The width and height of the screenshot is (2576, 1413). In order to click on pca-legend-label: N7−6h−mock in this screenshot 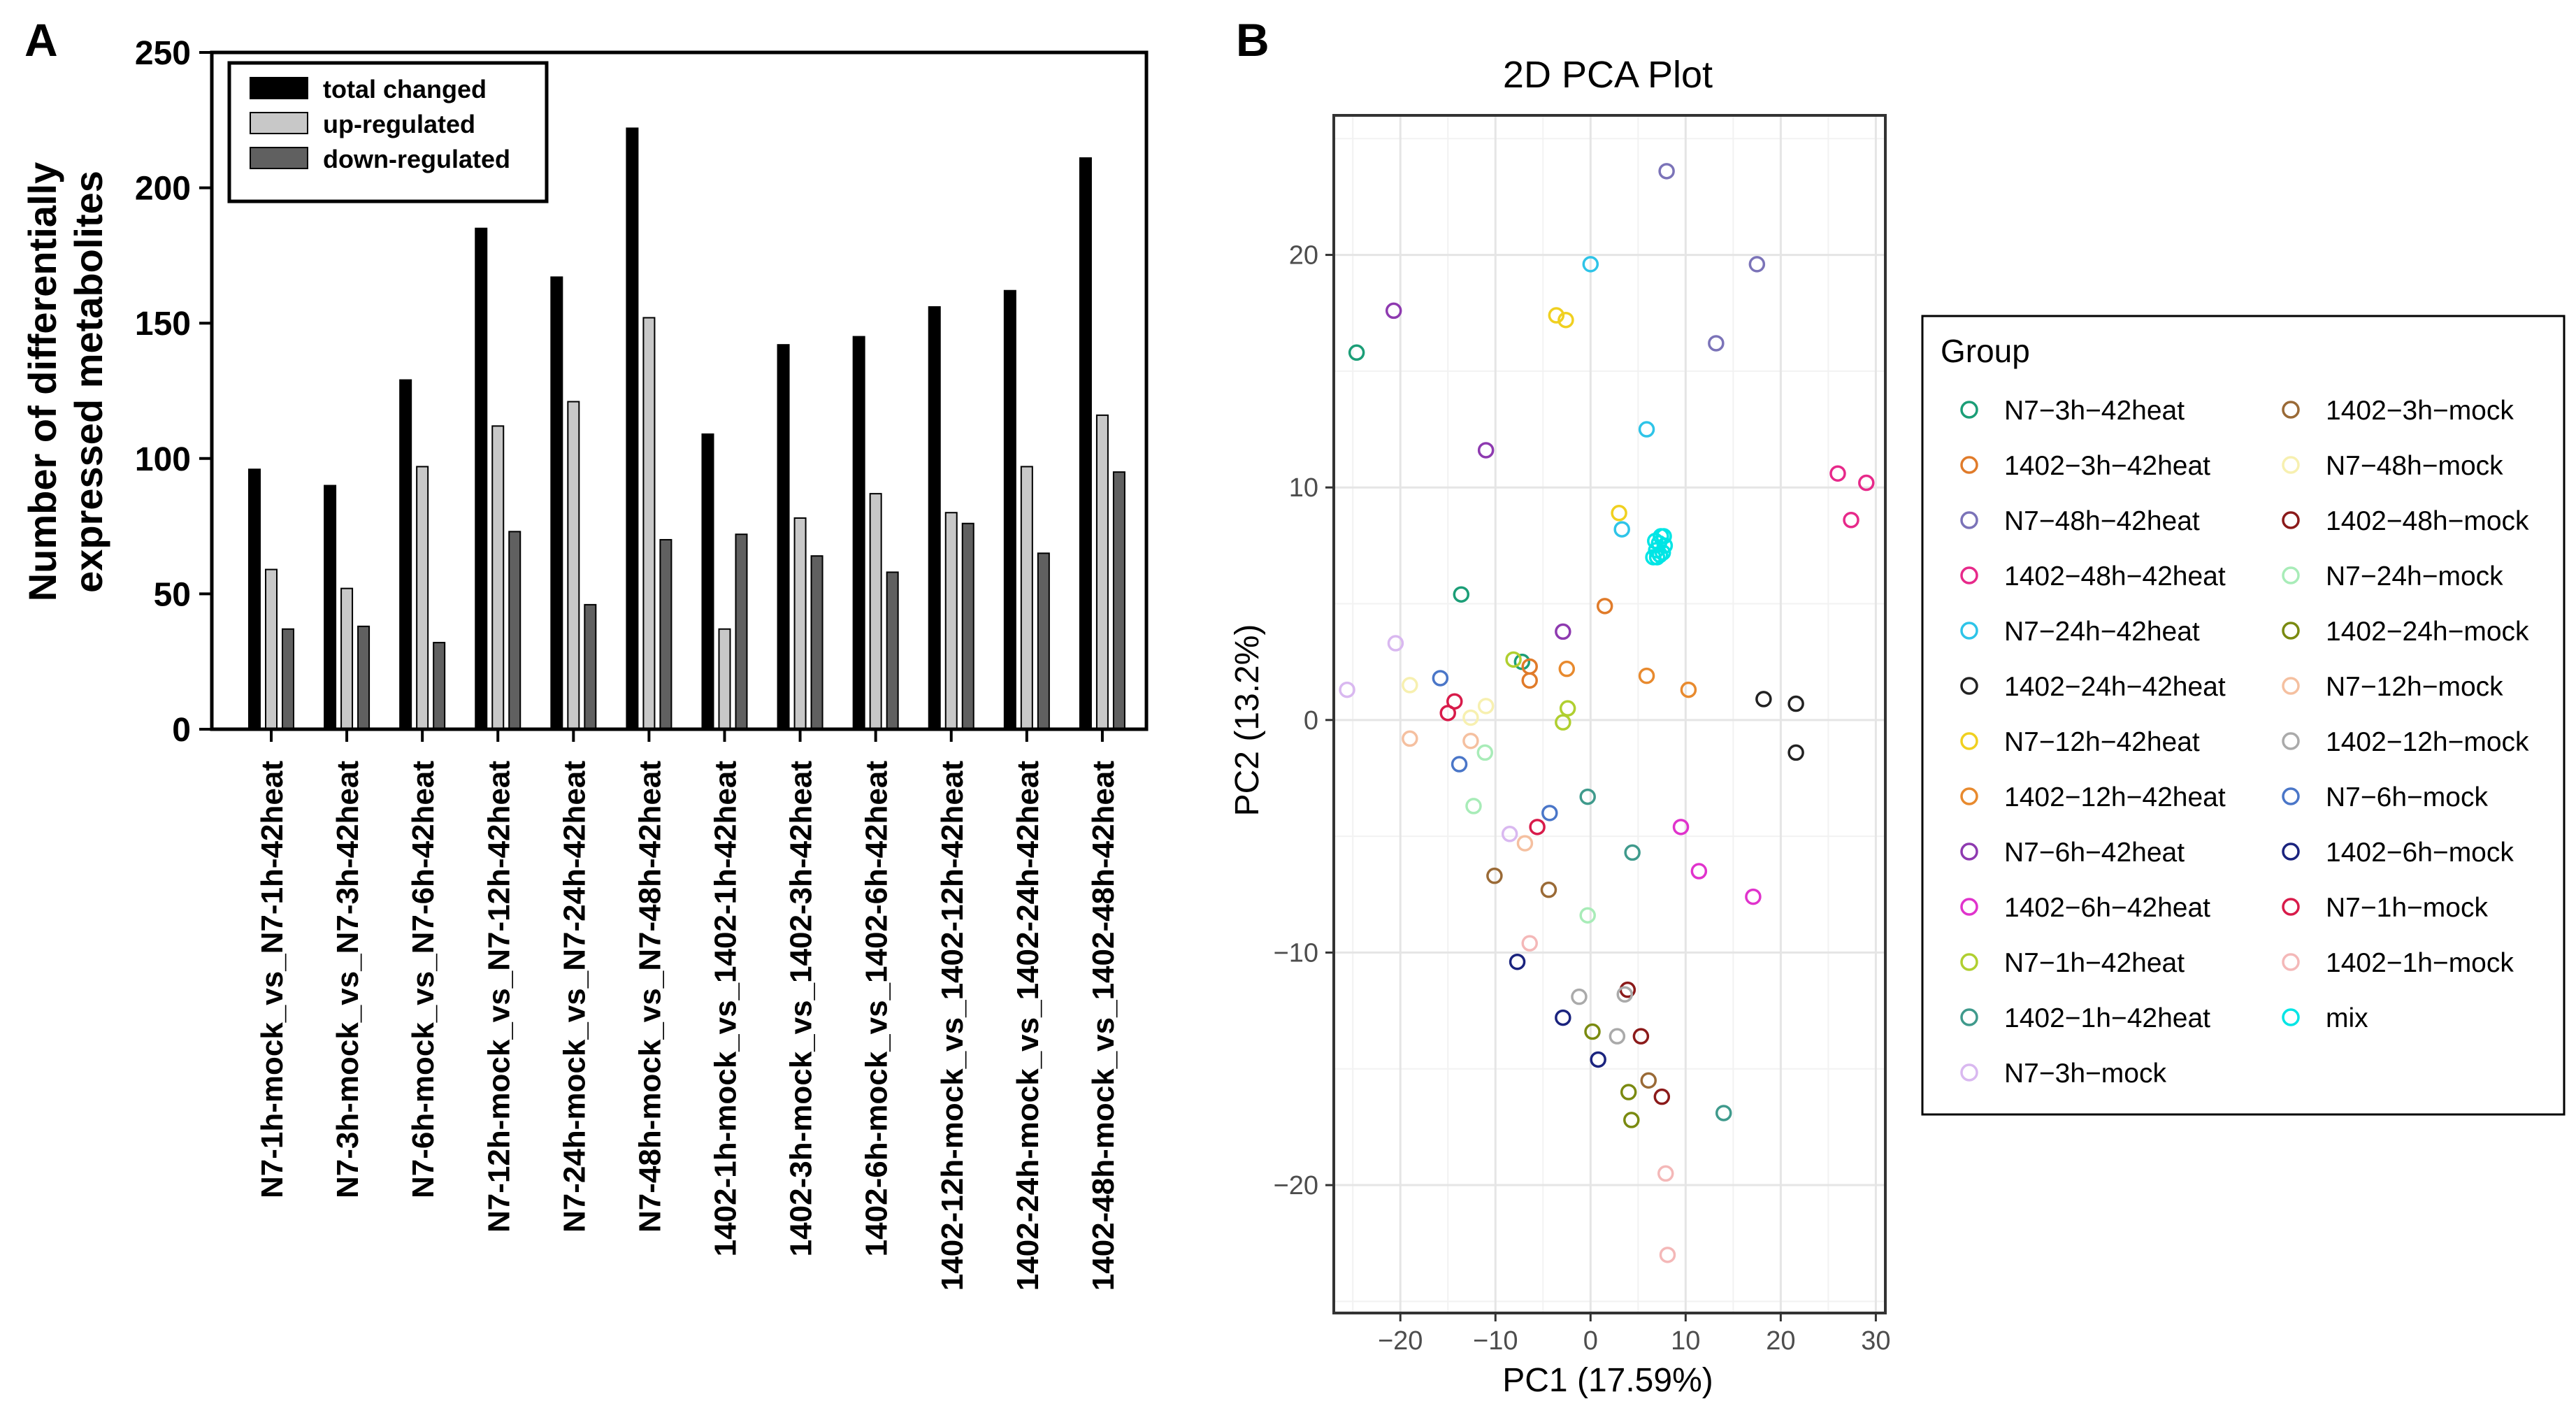, I will do `click(2407, 797)`.